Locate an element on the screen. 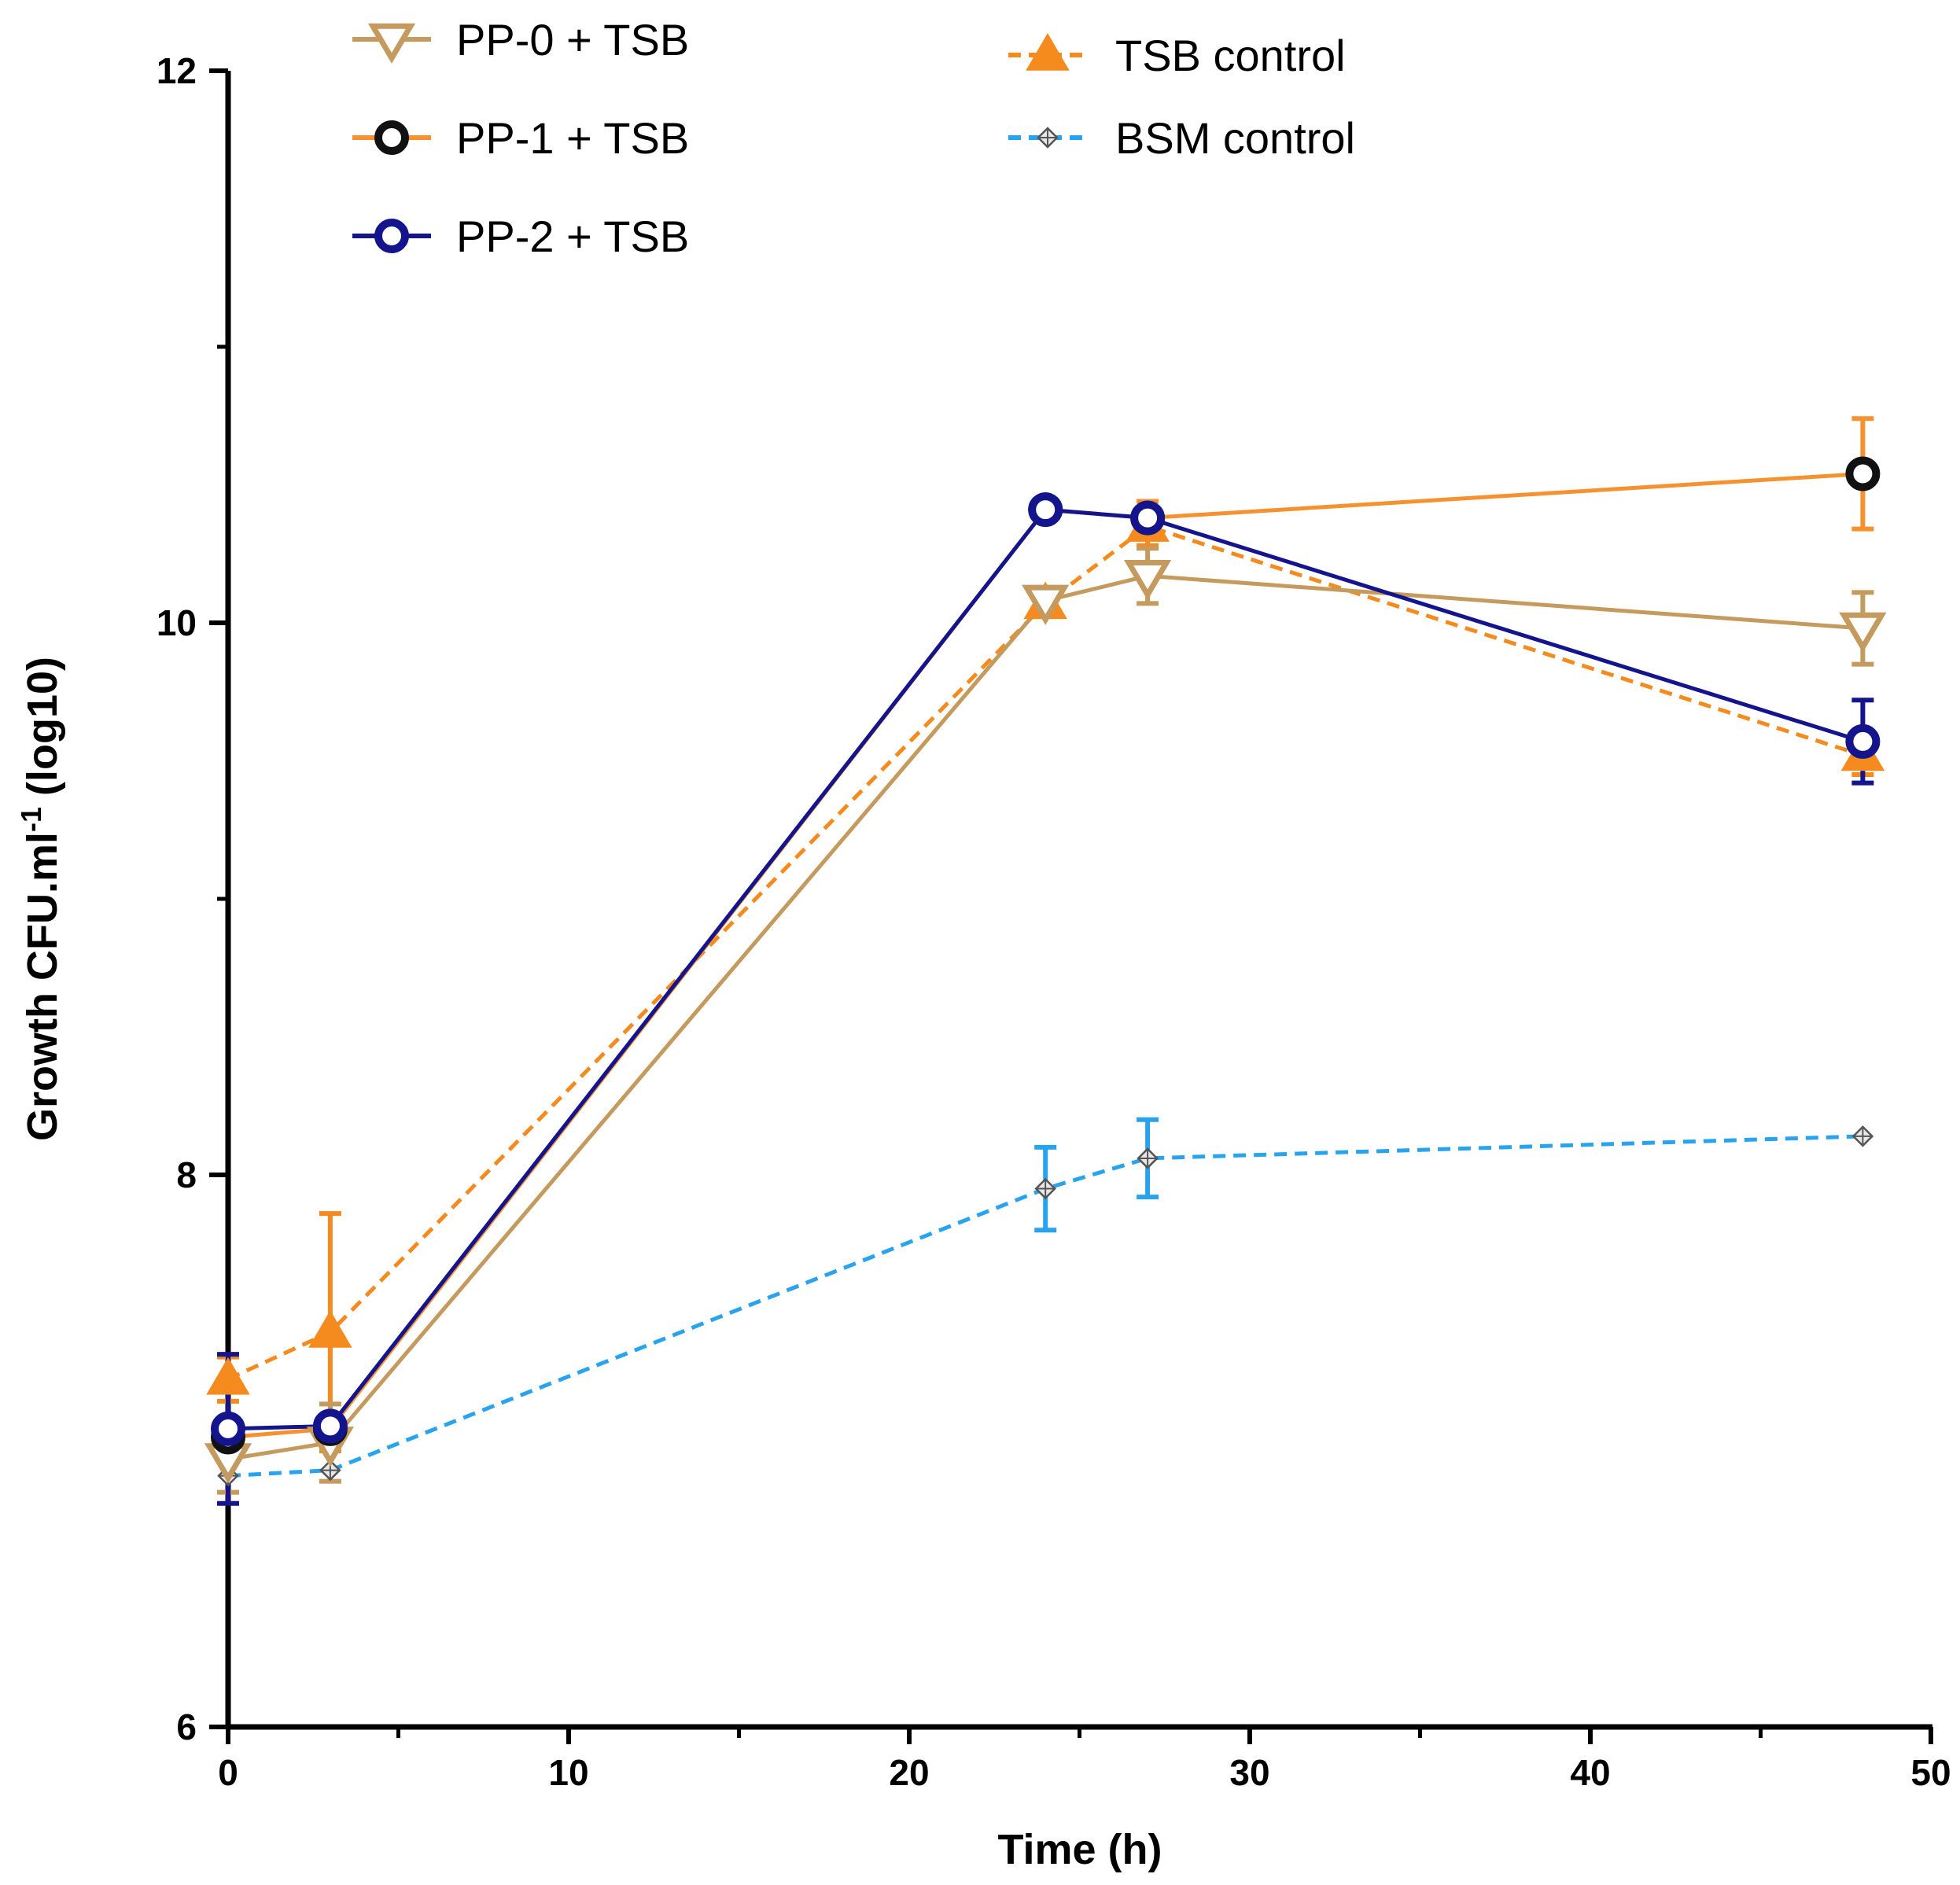 This screenshot has height=1885, width=1960. legend-label-3: TSB control is located at coordinates (1230, 56).